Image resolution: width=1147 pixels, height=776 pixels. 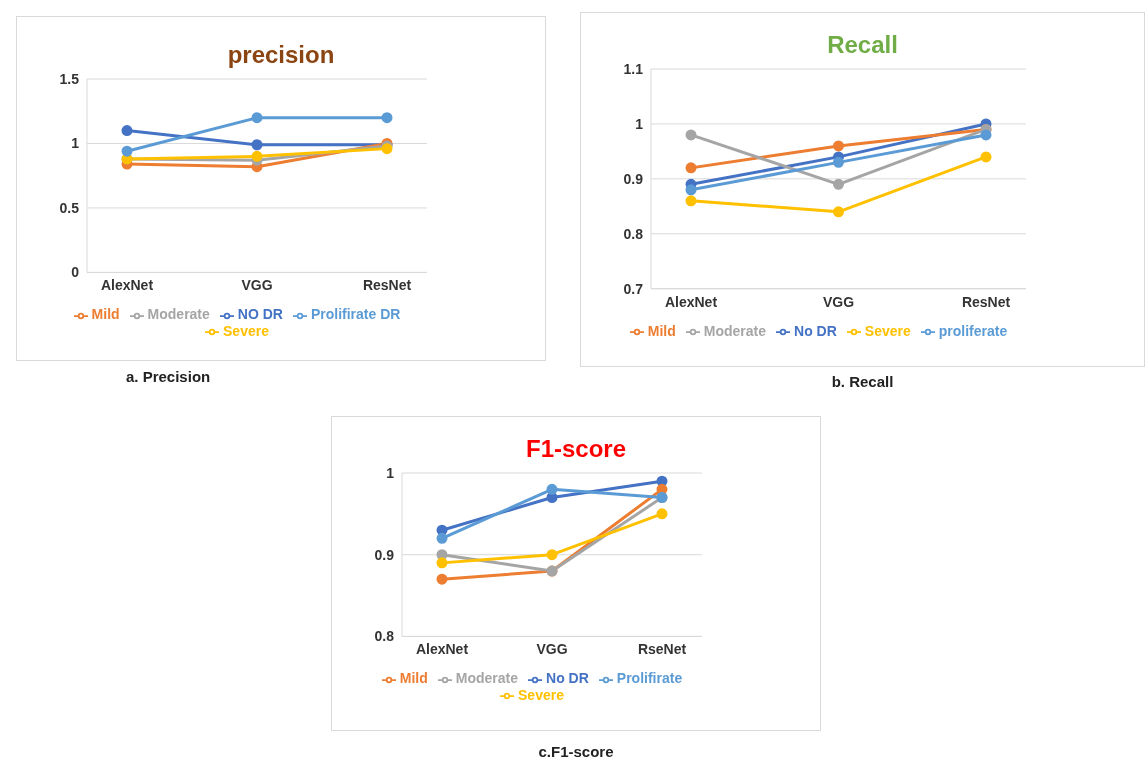 What do you see at coordinates (973, 330) in the screenshot?
I see `legend-label: proliferate` at bounding box center [973, 330].